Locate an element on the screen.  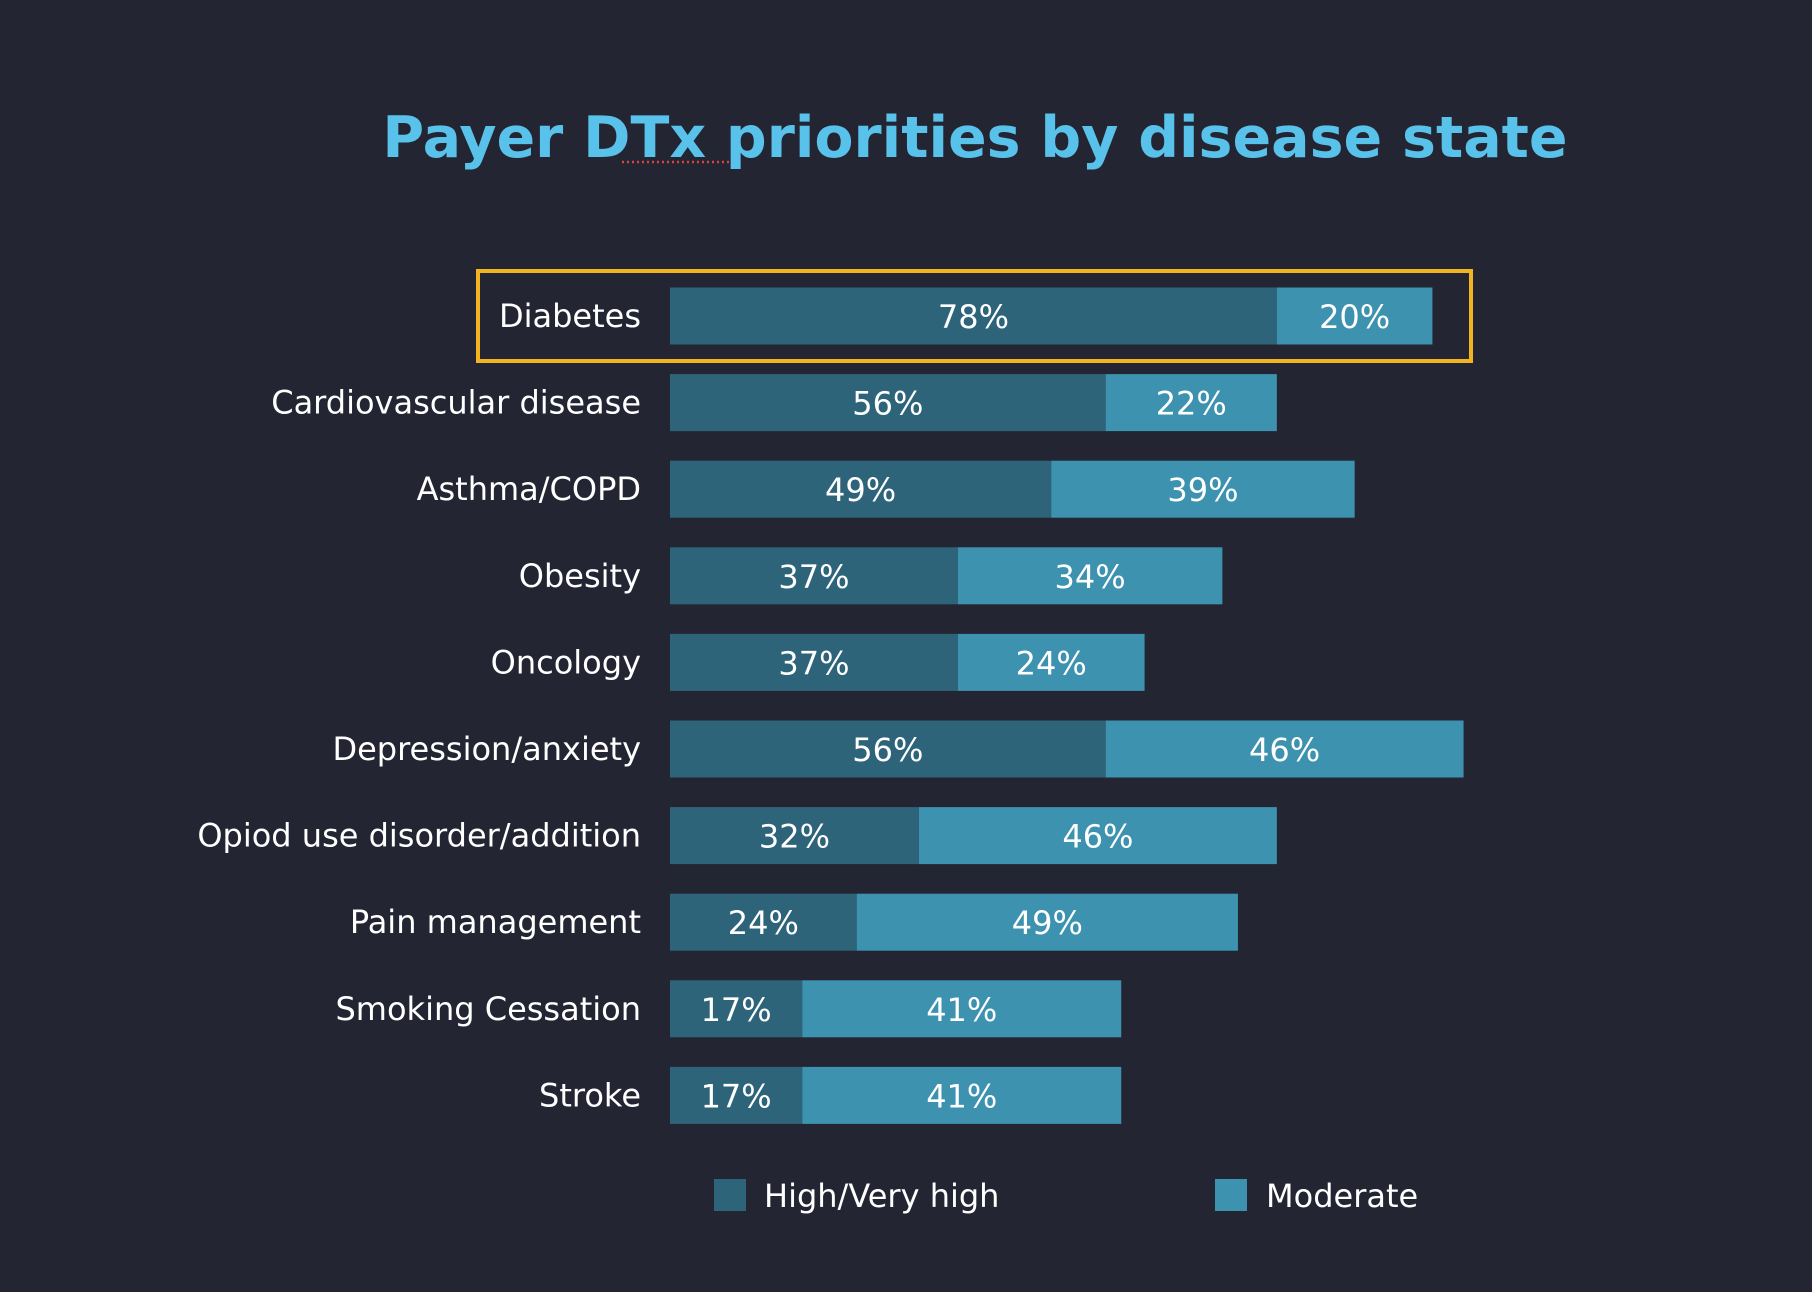
data-label-moderate-depression-anxiety: 46% is located at coordinates (1284, 750).